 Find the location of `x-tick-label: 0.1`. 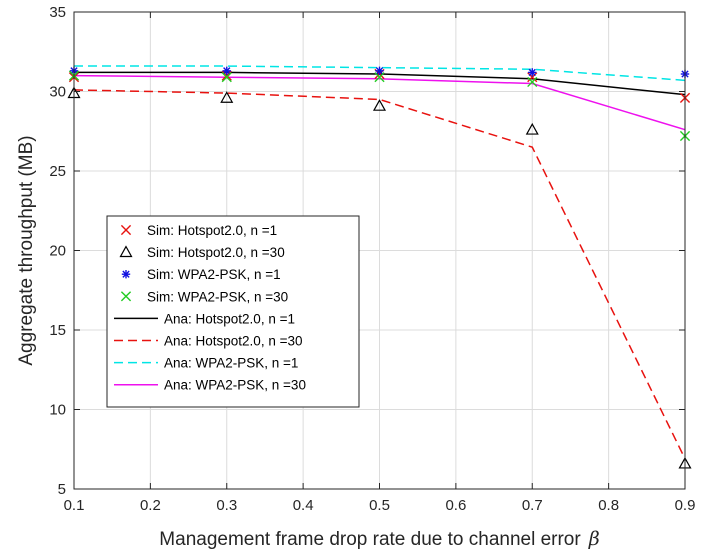

x-tick-label: 0.1 is located at coordinates (74, 505).